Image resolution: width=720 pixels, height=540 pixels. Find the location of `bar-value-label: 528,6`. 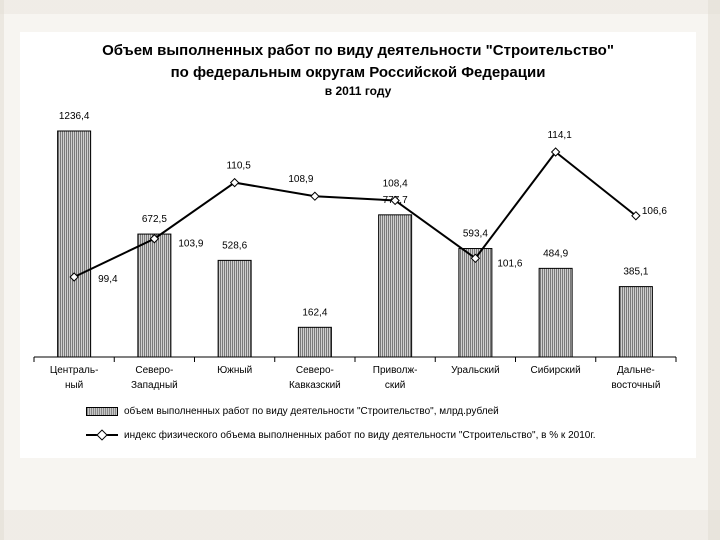

bar-value-label: 528,6 is located at coordinates (234, 245).